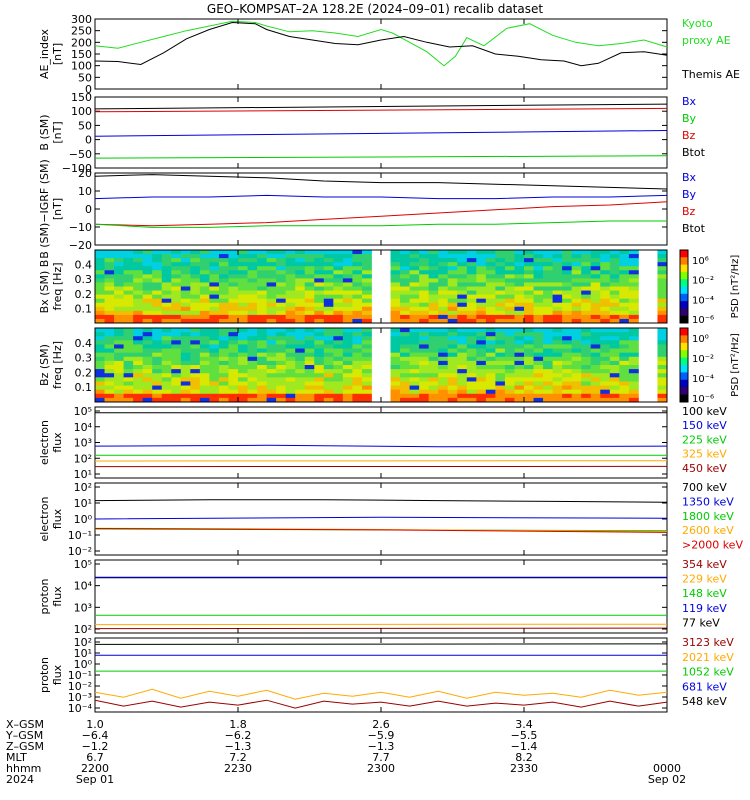 The image size is (750, 800). I want to click on legend-entry: proxy AE, so click(706, 40).